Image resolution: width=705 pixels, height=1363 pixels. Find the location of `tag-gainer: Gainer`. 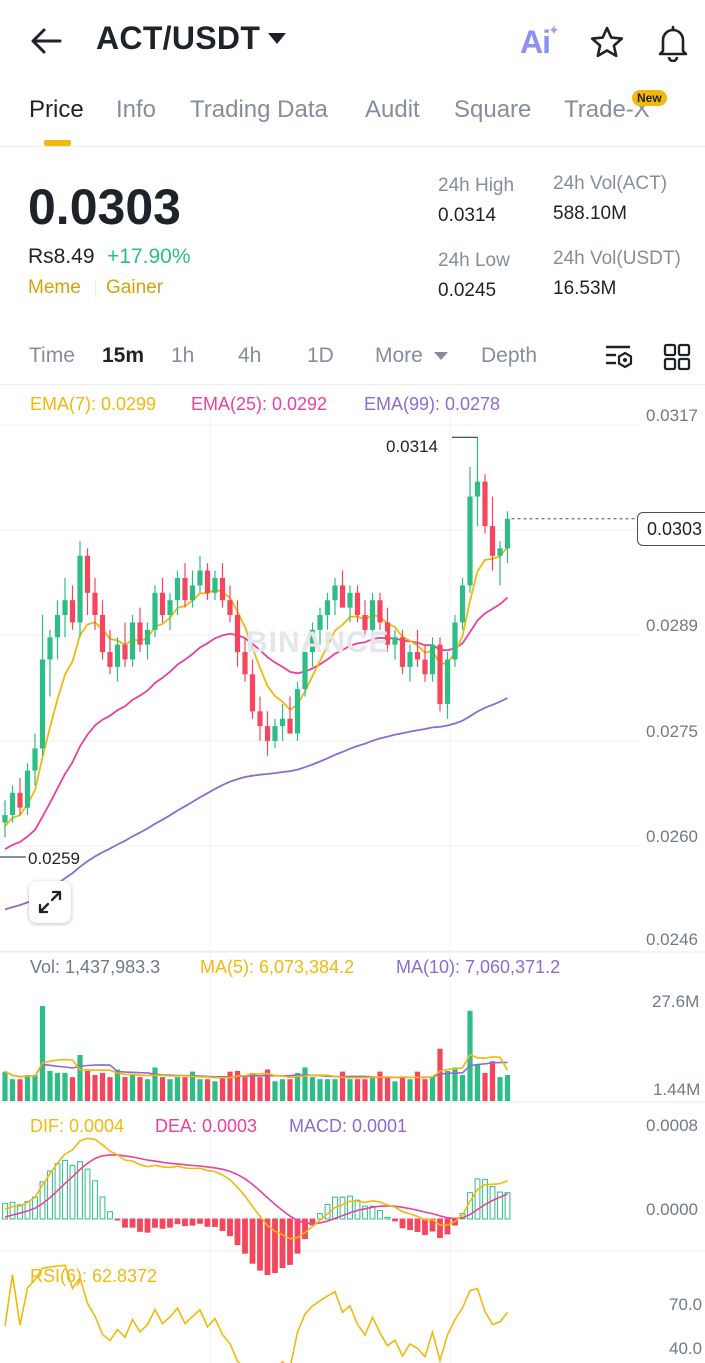

tag-gainer: Gainer is located at coordinates (135, 287).